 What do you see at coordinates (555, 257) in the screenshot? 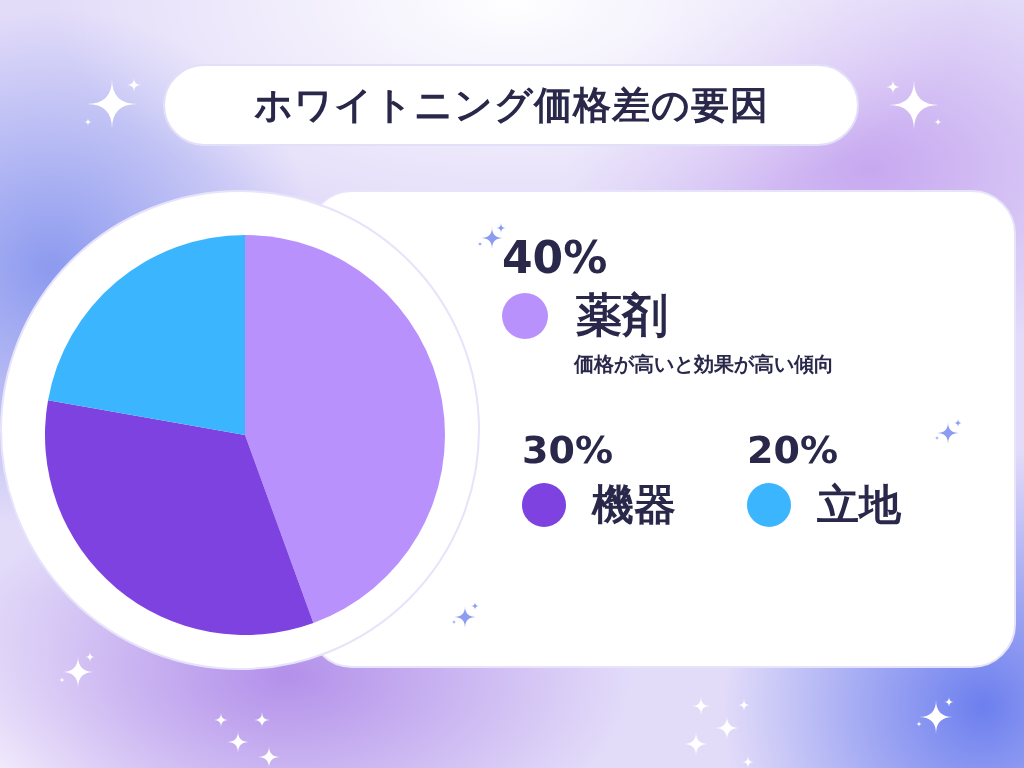
I see `data-label: 40%` at bounding box center [555, 257].